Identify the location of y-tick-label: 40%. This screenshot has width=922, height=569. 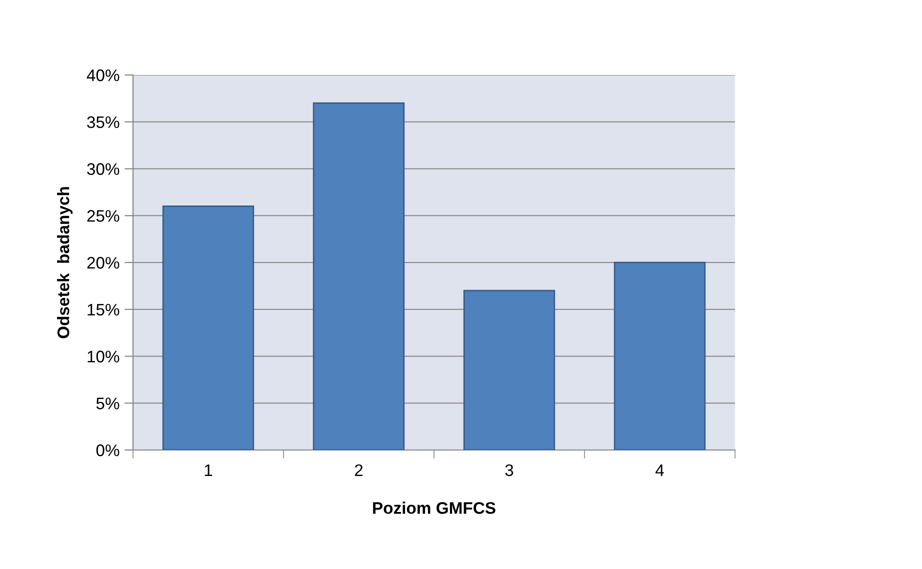
(103, 75).